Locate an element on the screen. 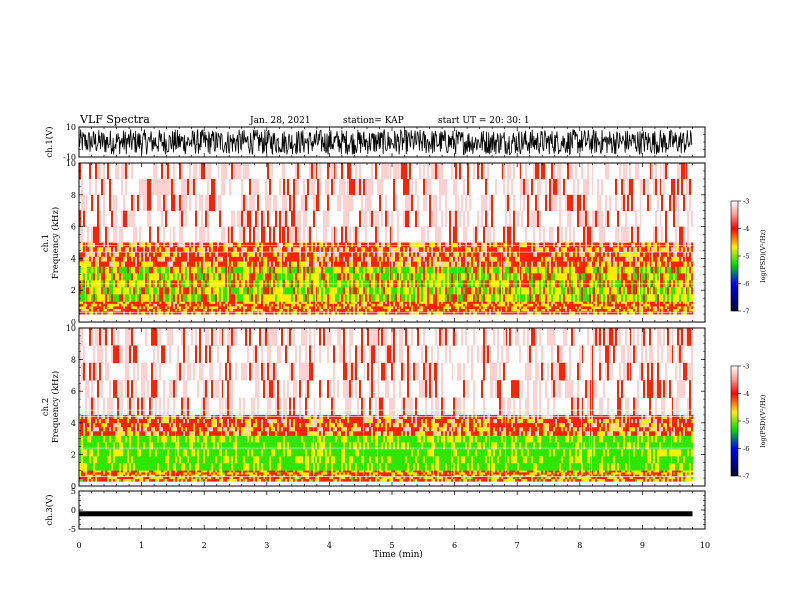 This screenshot has width=792, height=612. ch1-waveform-panel: 10-10 ch.1(V) is located at coordinates (375, 142).